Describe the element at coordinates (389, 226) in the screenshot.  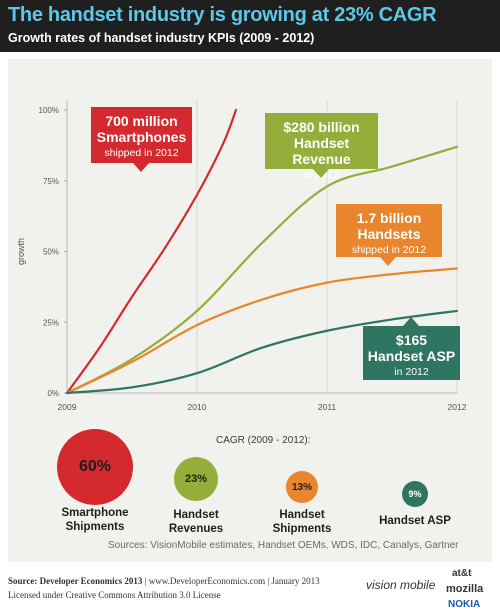
I see `callout-headline: 1.7 billion Handsets` at that location.